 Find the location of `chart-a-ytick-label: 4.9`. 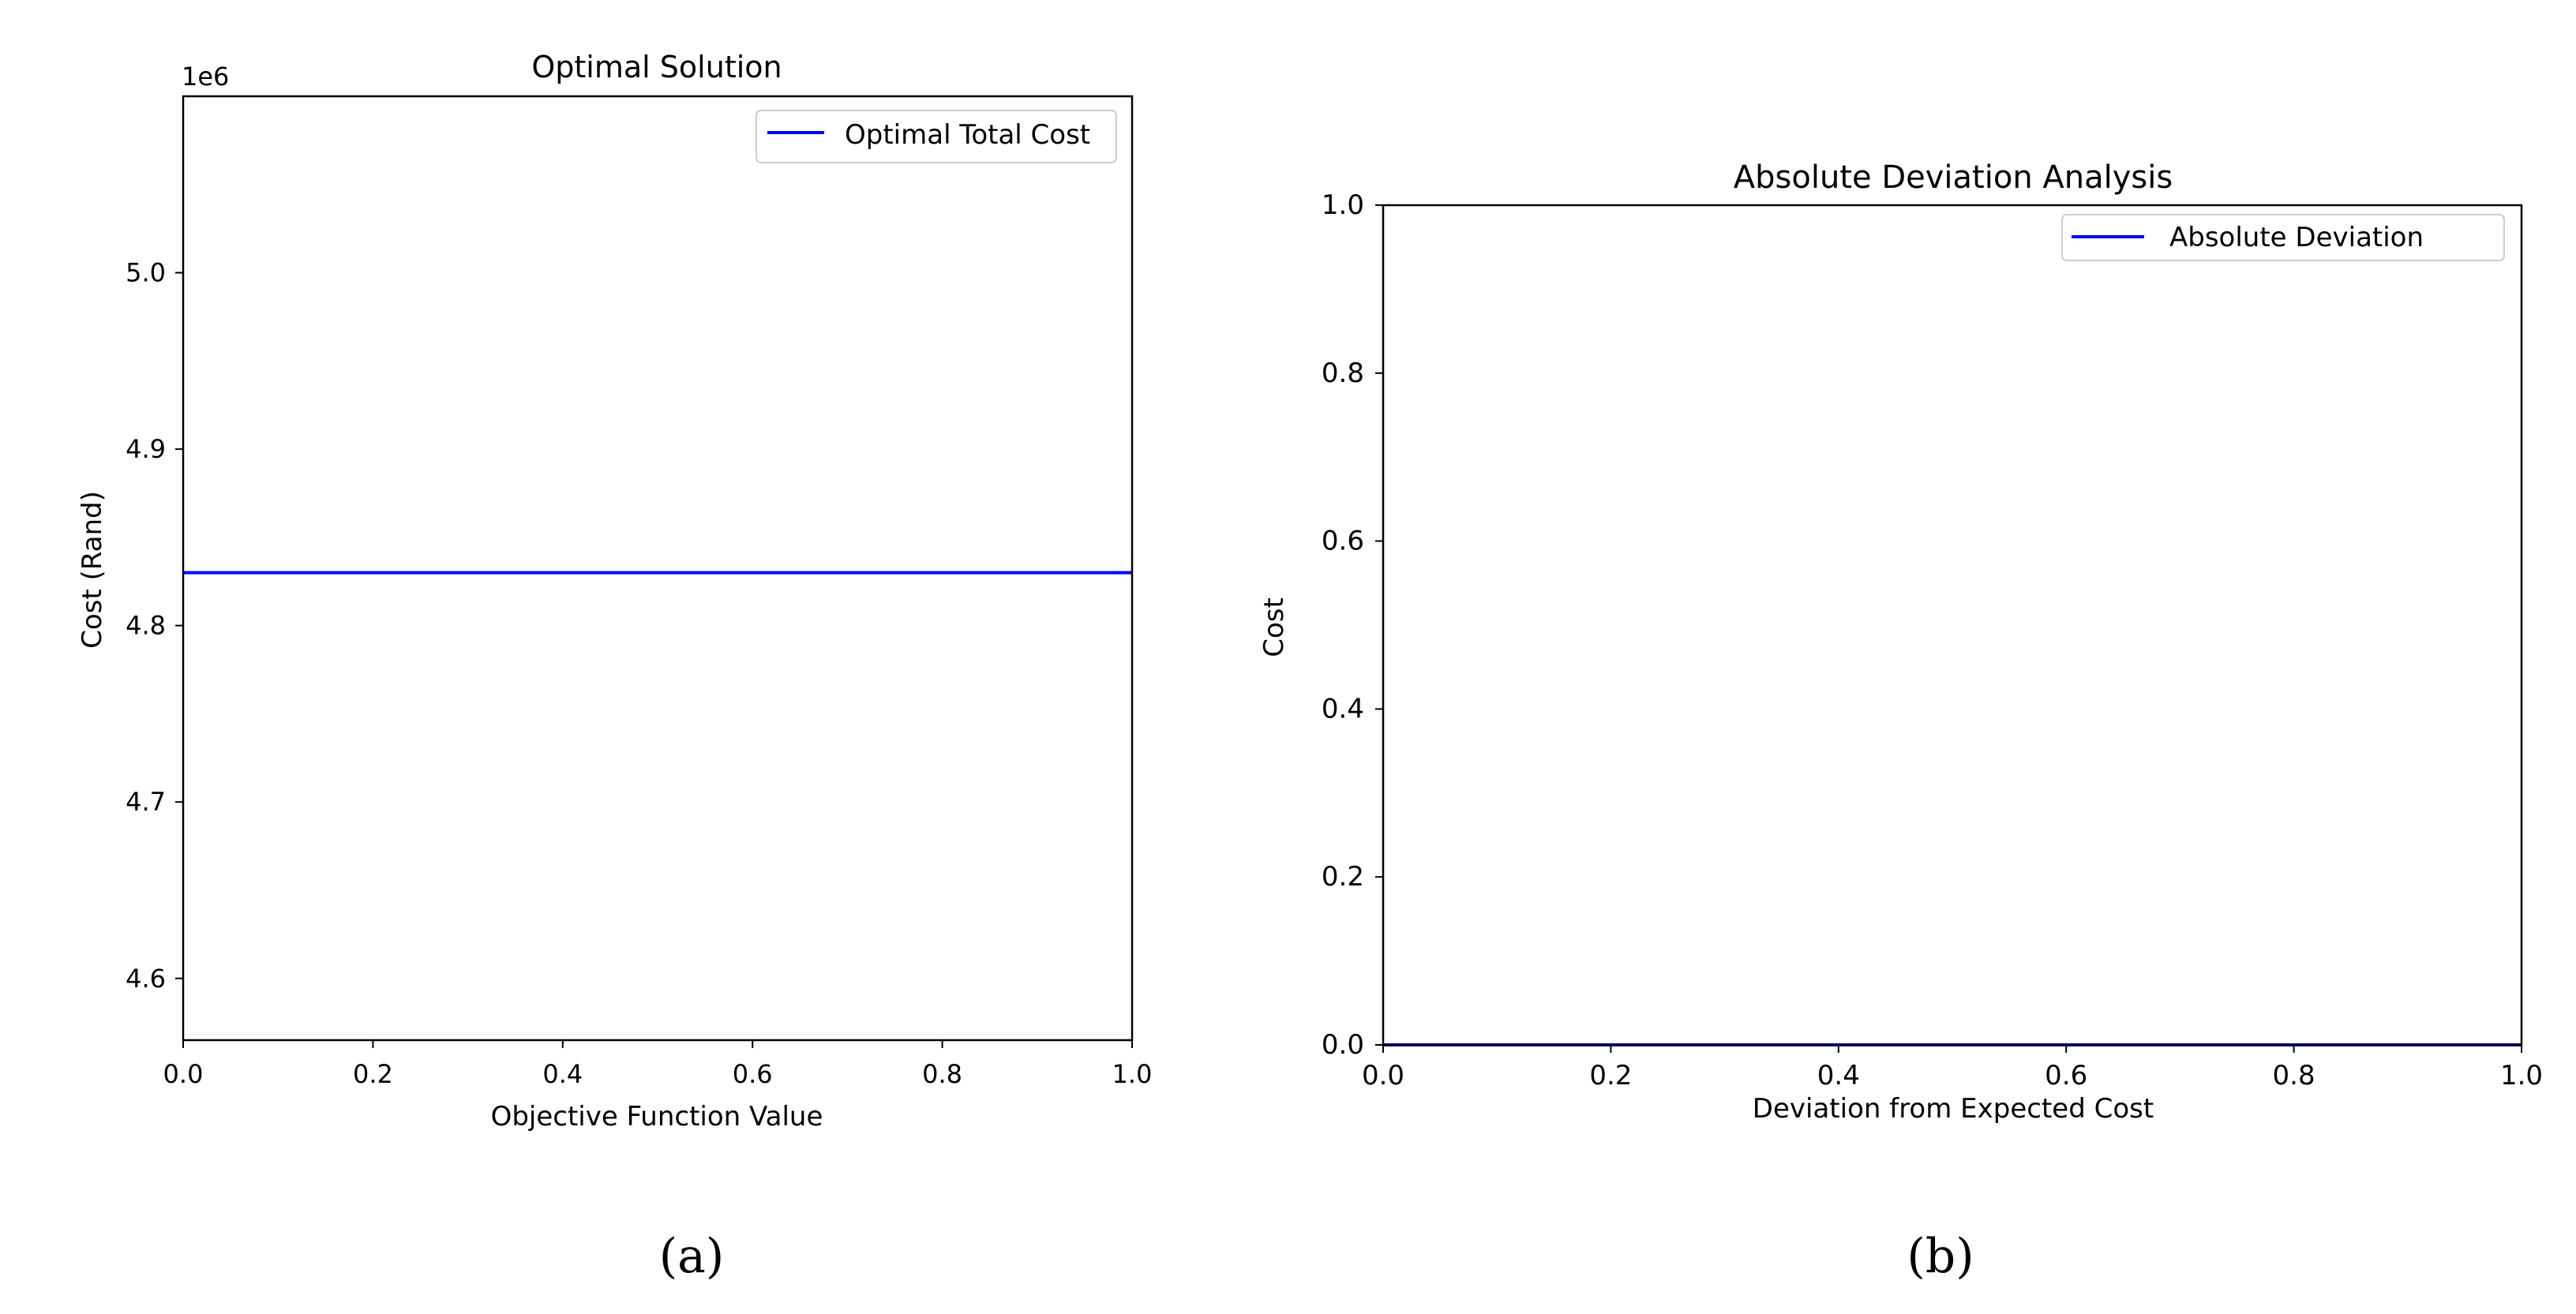

chart-a-ytick-label: 4.9 is located at coordinates (146, 449).